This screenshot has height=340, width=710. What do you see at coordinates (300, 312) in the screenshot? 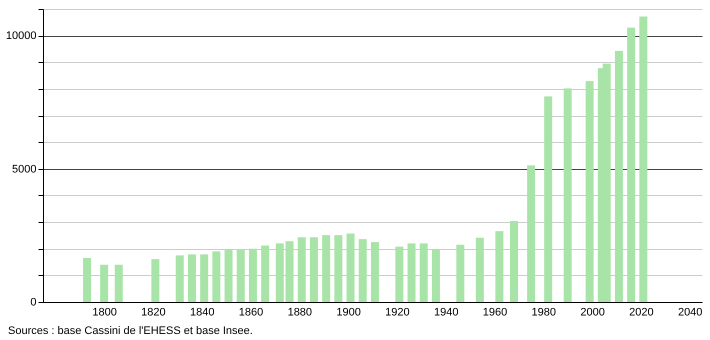
I see `x-tick-label: 1880` at bounding box center [300, 312].